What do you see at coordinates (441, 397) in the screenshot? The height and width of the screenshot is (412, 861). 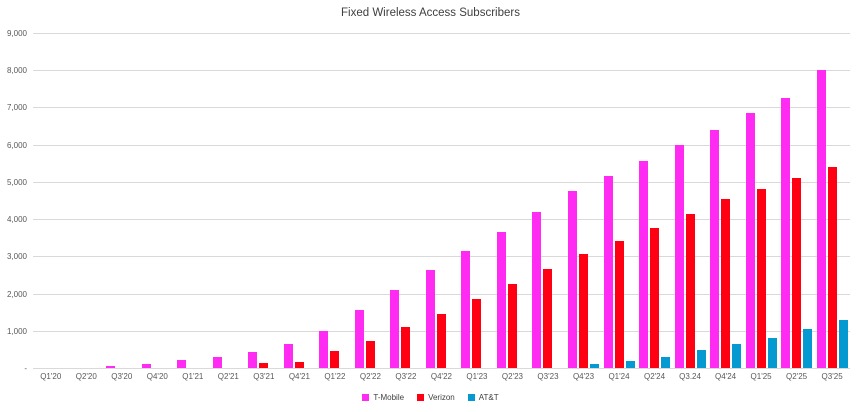 I see `legend-label: Verizon` at bounding box center [441, 397].